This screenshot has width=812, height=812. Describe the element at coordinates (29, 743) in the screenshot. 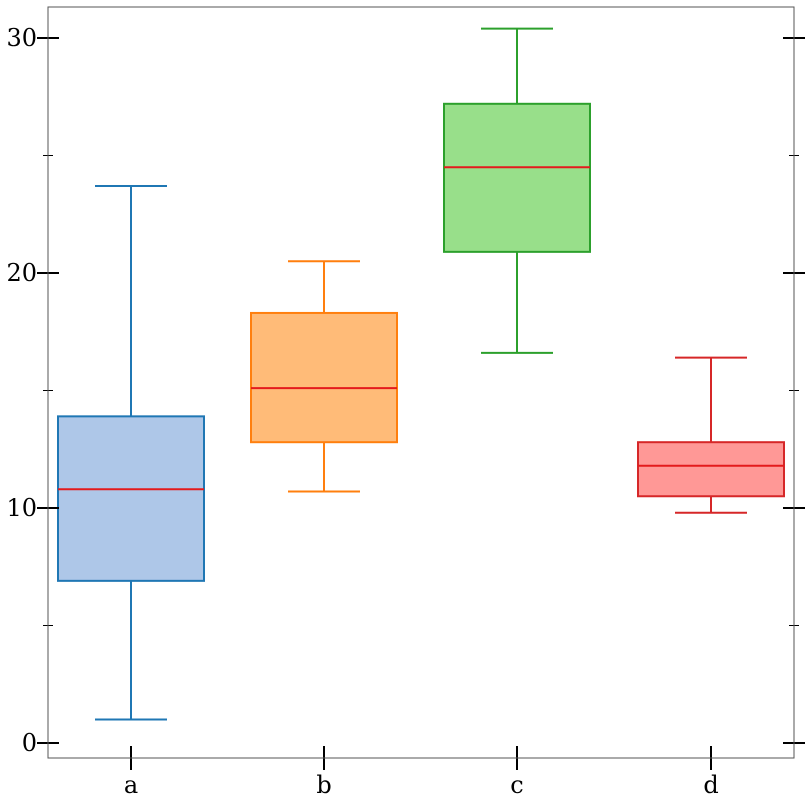

I see `y-tick-label: 0` at that location.